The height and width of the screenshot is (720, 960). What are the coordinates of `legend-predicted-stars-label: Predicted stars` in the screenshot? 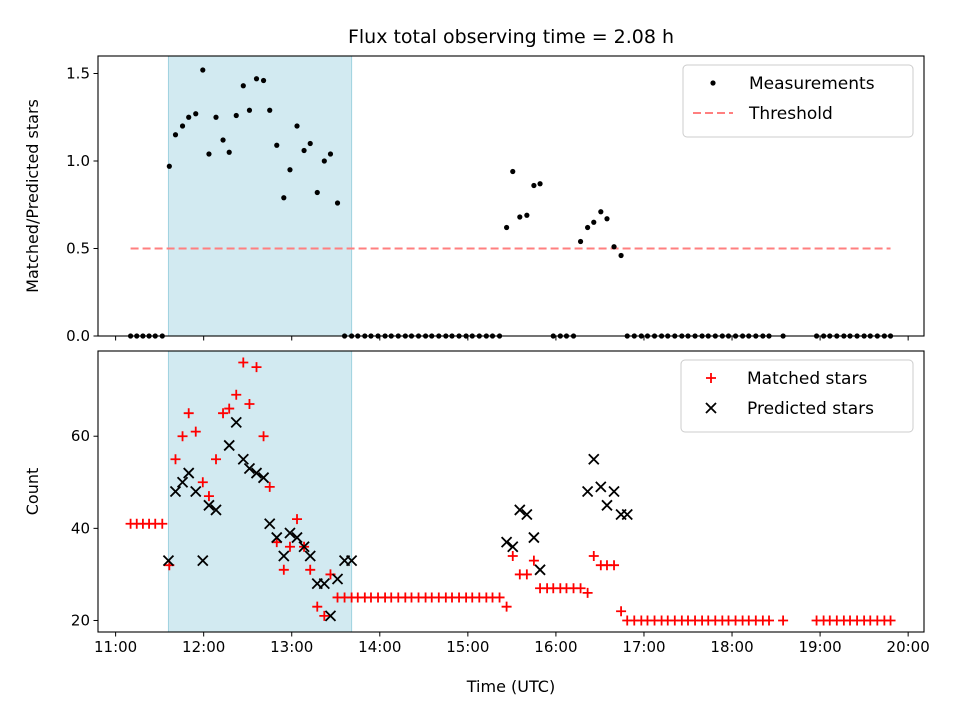 It's located at (810, 409).